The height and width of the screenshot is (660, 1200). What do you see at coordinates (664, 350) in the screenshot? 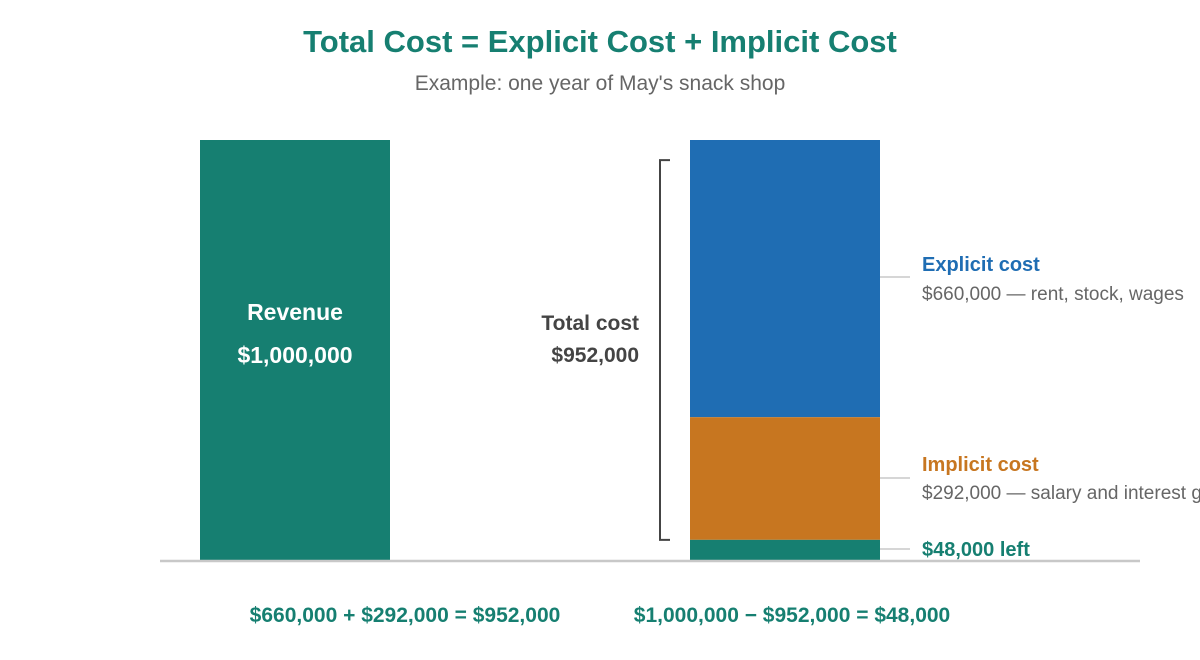
I see `total-cost-bracket` at bounding box center [664, 350].